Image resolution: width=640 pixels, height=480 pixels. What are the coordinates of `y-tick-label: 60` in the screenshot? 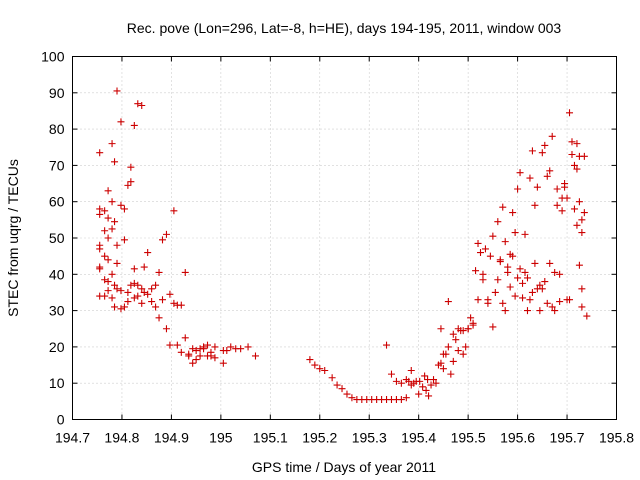 It's located at (57, 202).